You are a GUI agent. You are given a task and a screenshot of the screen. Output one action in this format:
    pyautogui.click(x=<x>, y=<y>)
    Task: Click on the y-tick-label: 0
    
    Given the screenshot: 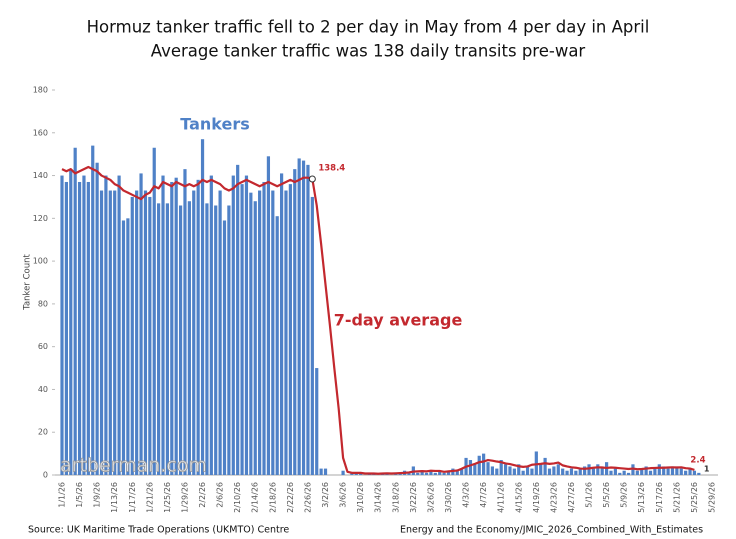 What is the action you would take?
    pyautogui.click(x=45, y=475)
    